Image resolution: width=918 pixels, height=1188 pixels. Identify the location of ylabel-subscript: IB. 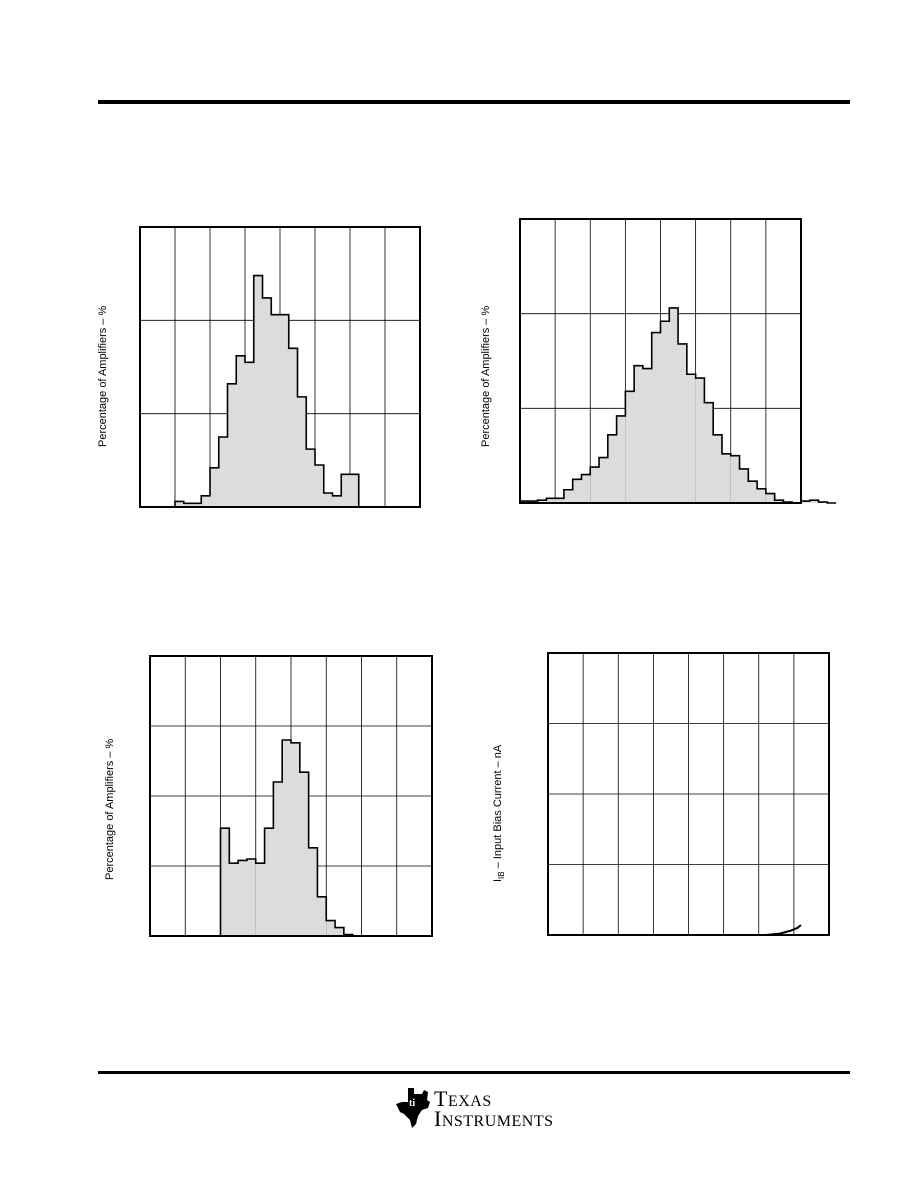
(502, 875).